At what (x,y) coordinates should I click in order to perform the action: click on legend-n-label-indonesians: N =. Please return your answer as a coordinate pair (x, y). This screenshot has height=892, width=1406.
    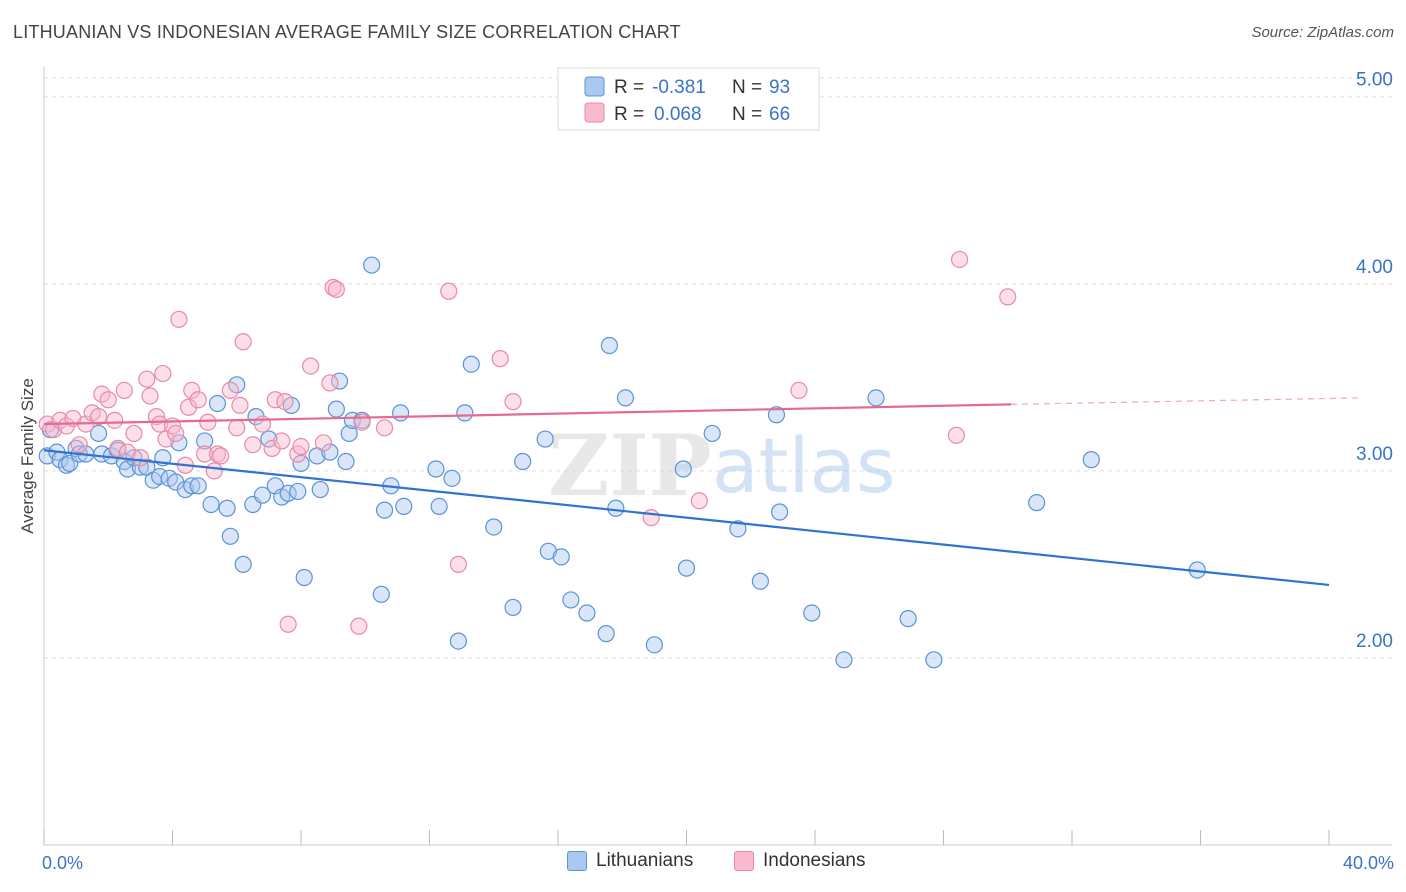
    Looking at the image, I should click on (747, 114).